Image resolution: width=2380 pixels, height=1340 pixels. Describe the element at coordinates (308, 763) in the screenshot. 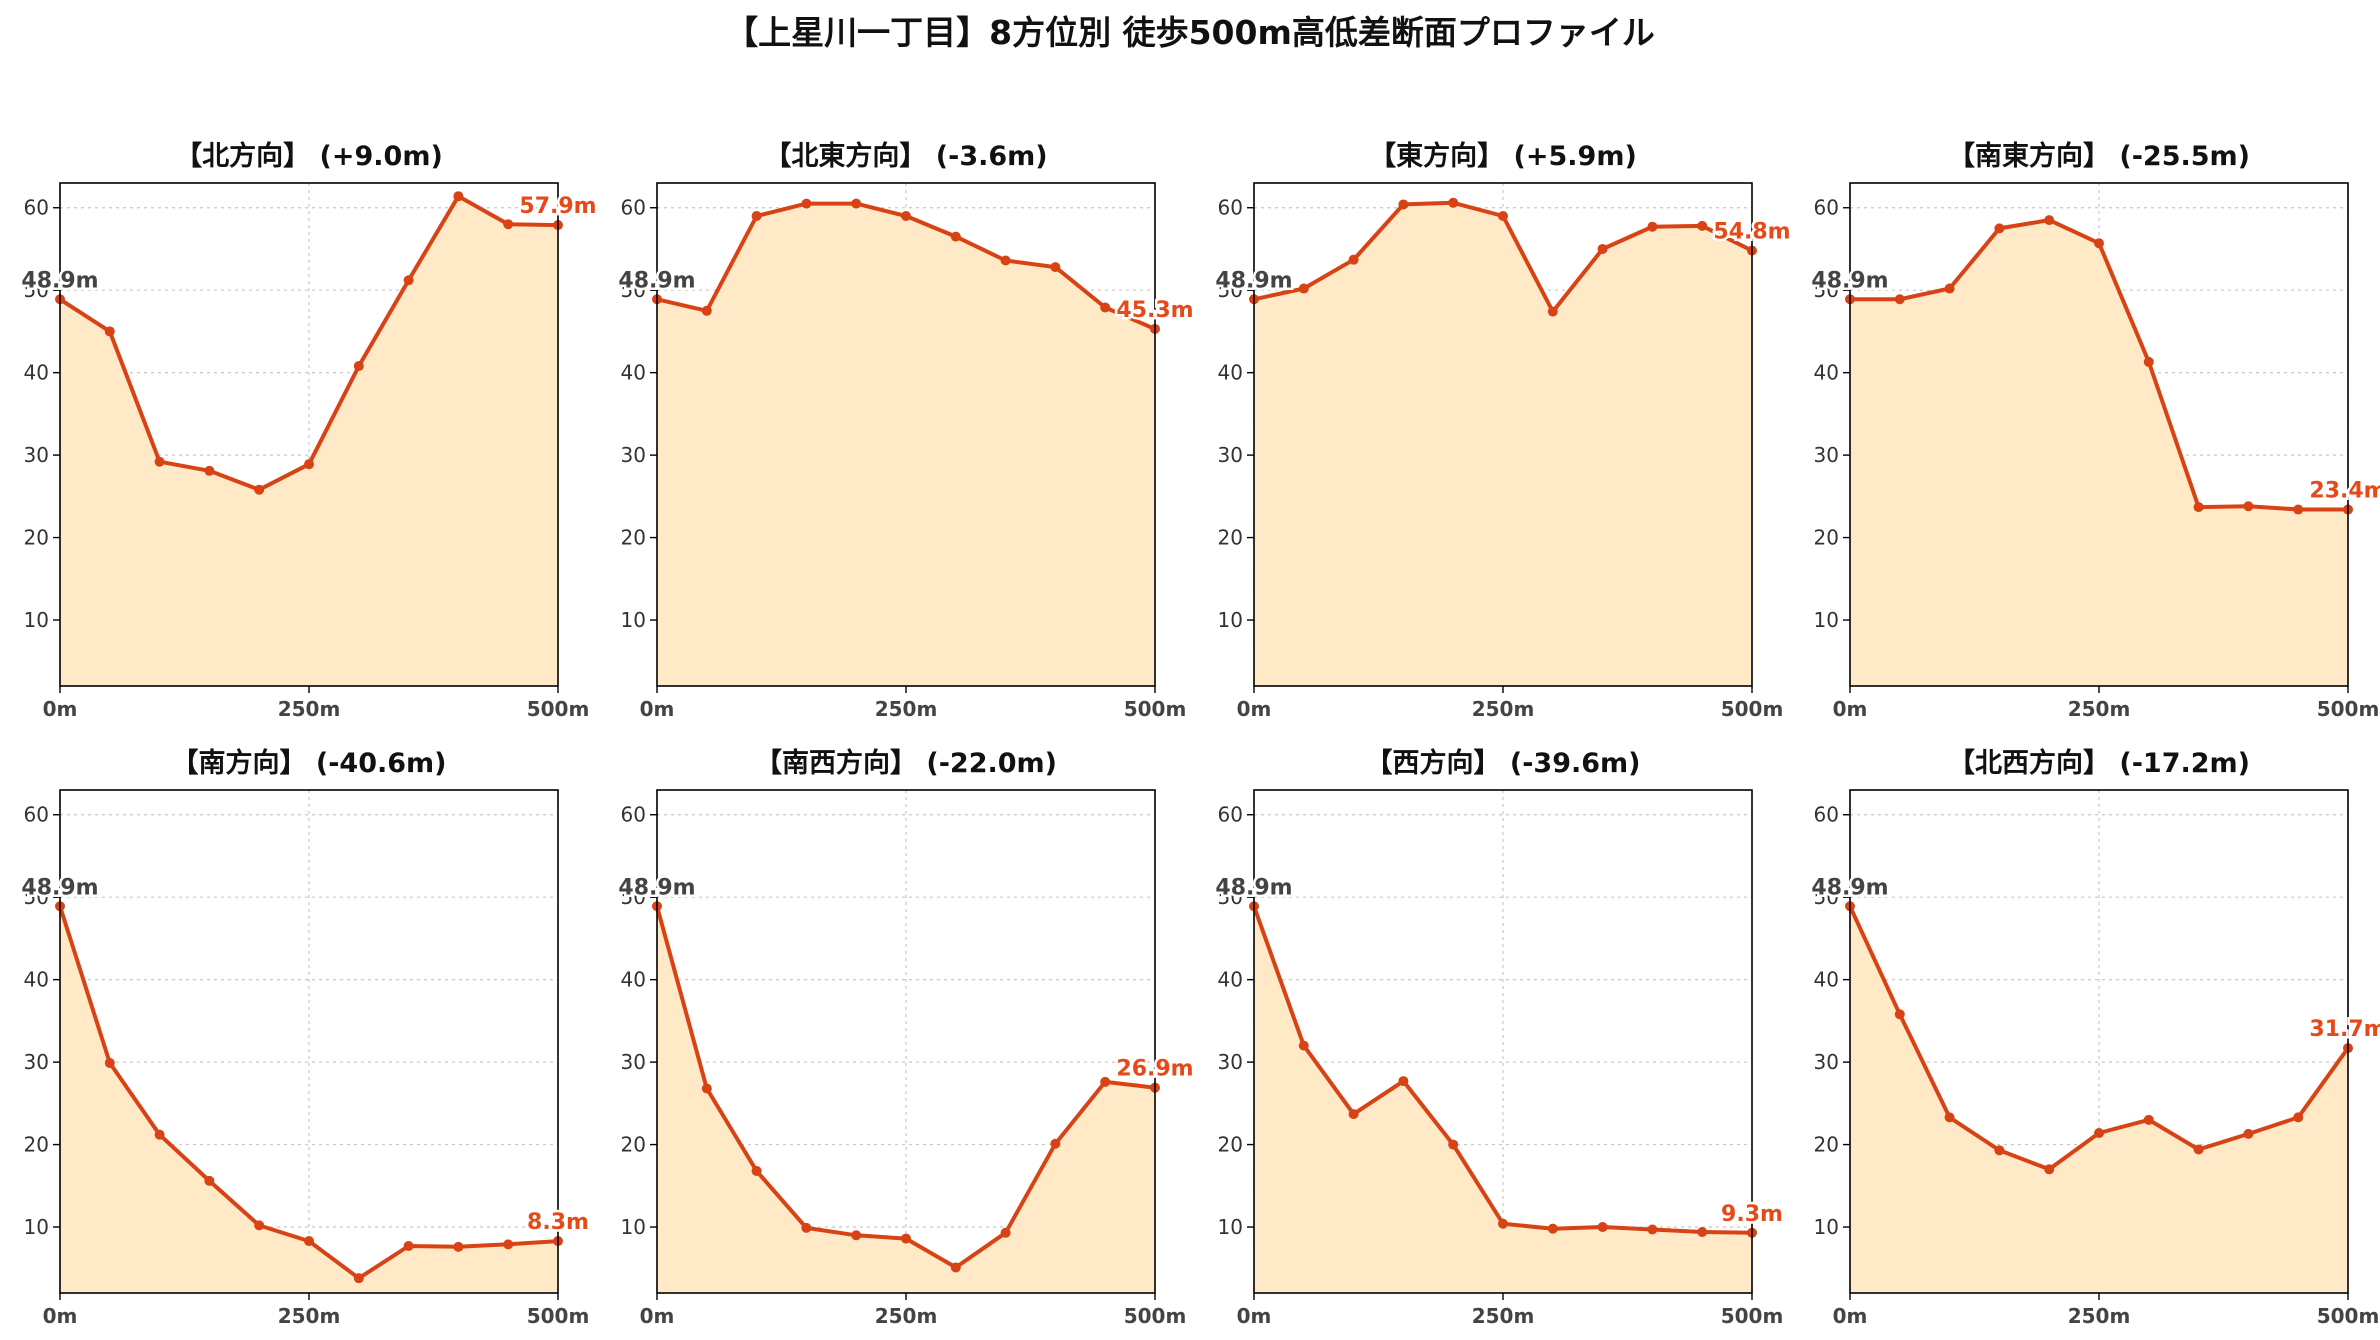

I see `panel-title: 【南方向】 (-40.6m)` at that location.